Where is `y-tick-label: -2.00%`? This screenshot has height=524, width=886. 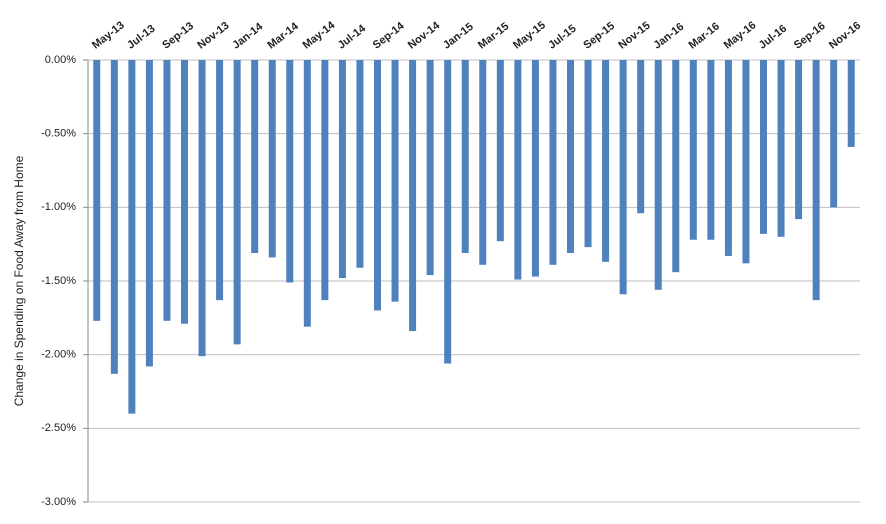 y-tick-label: -2.00% is located at coordinates (58, 355).